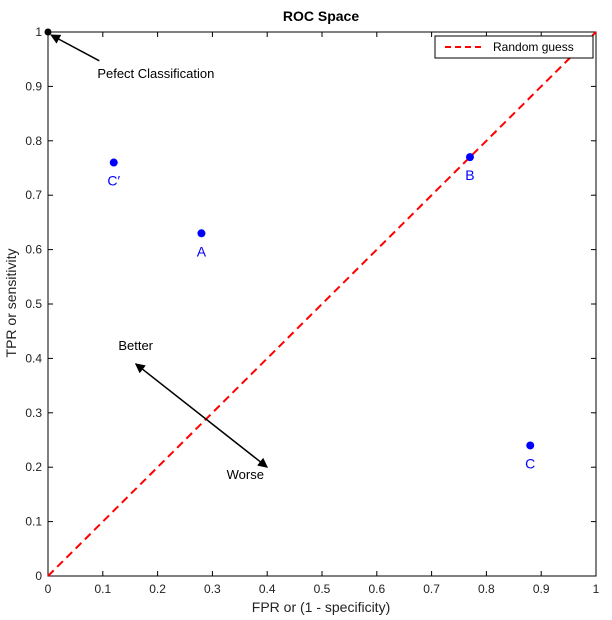 This screenshot has height=620, width=612. What do you see at coordinates (38, 576) in the screenshot?
I see `y-tick-label: 0` at bounding box center [38, 576].